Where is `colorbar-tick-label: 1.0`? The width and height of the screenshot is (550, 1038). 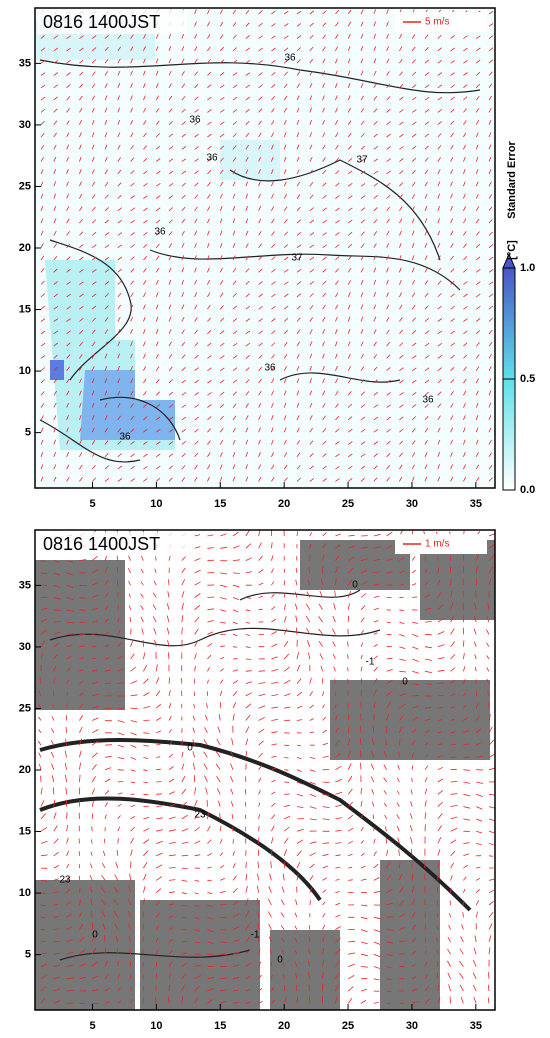 colorbar-tick-label: 1.0 is located at coordinates (527, 268).